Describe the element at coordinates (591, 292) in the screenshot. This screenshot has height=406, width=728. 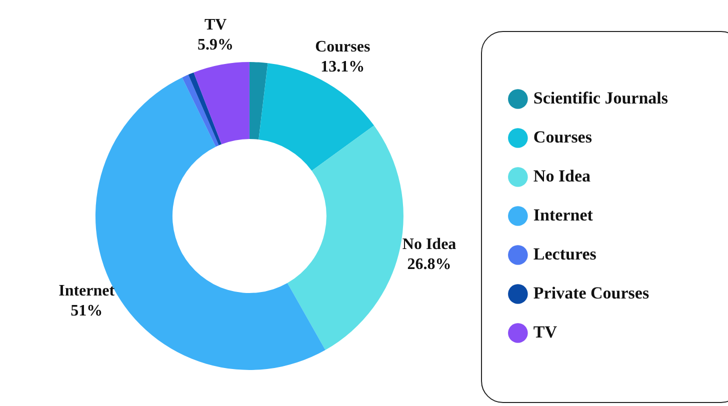
I see `legend-label: Private Courses` at that location.